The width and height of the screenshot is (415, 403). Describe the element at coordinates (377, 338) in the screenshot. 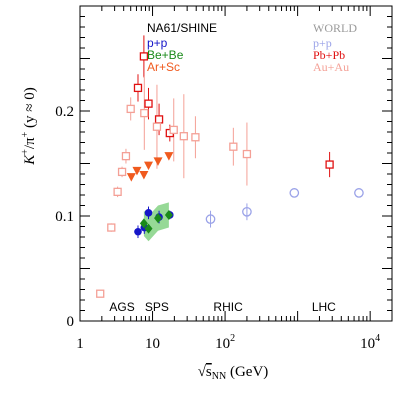

I see `x-tick-exponent: 4` at that location.